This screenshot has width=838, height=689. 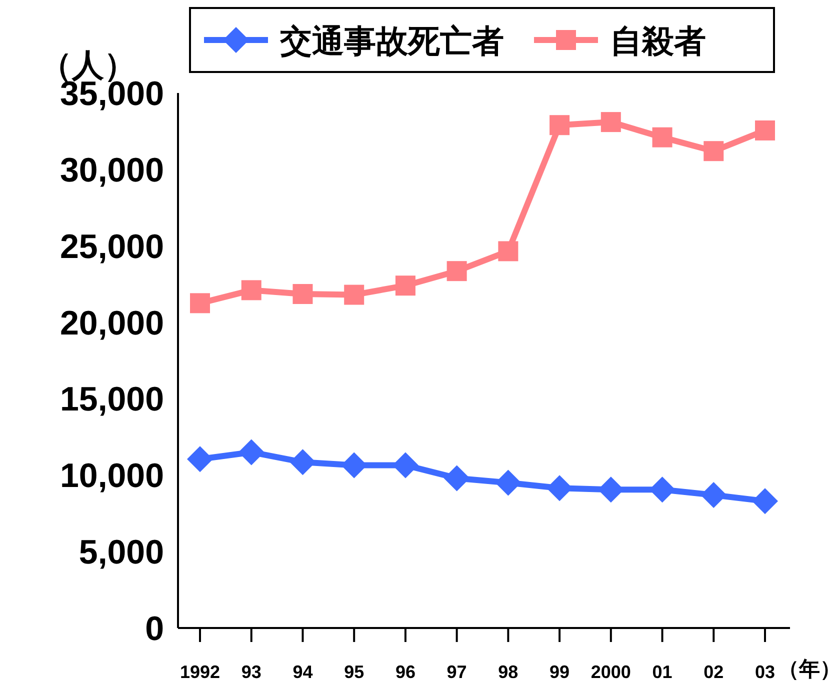 I want to click on y-tick-label: 15,000, so click(x=112, y=399).